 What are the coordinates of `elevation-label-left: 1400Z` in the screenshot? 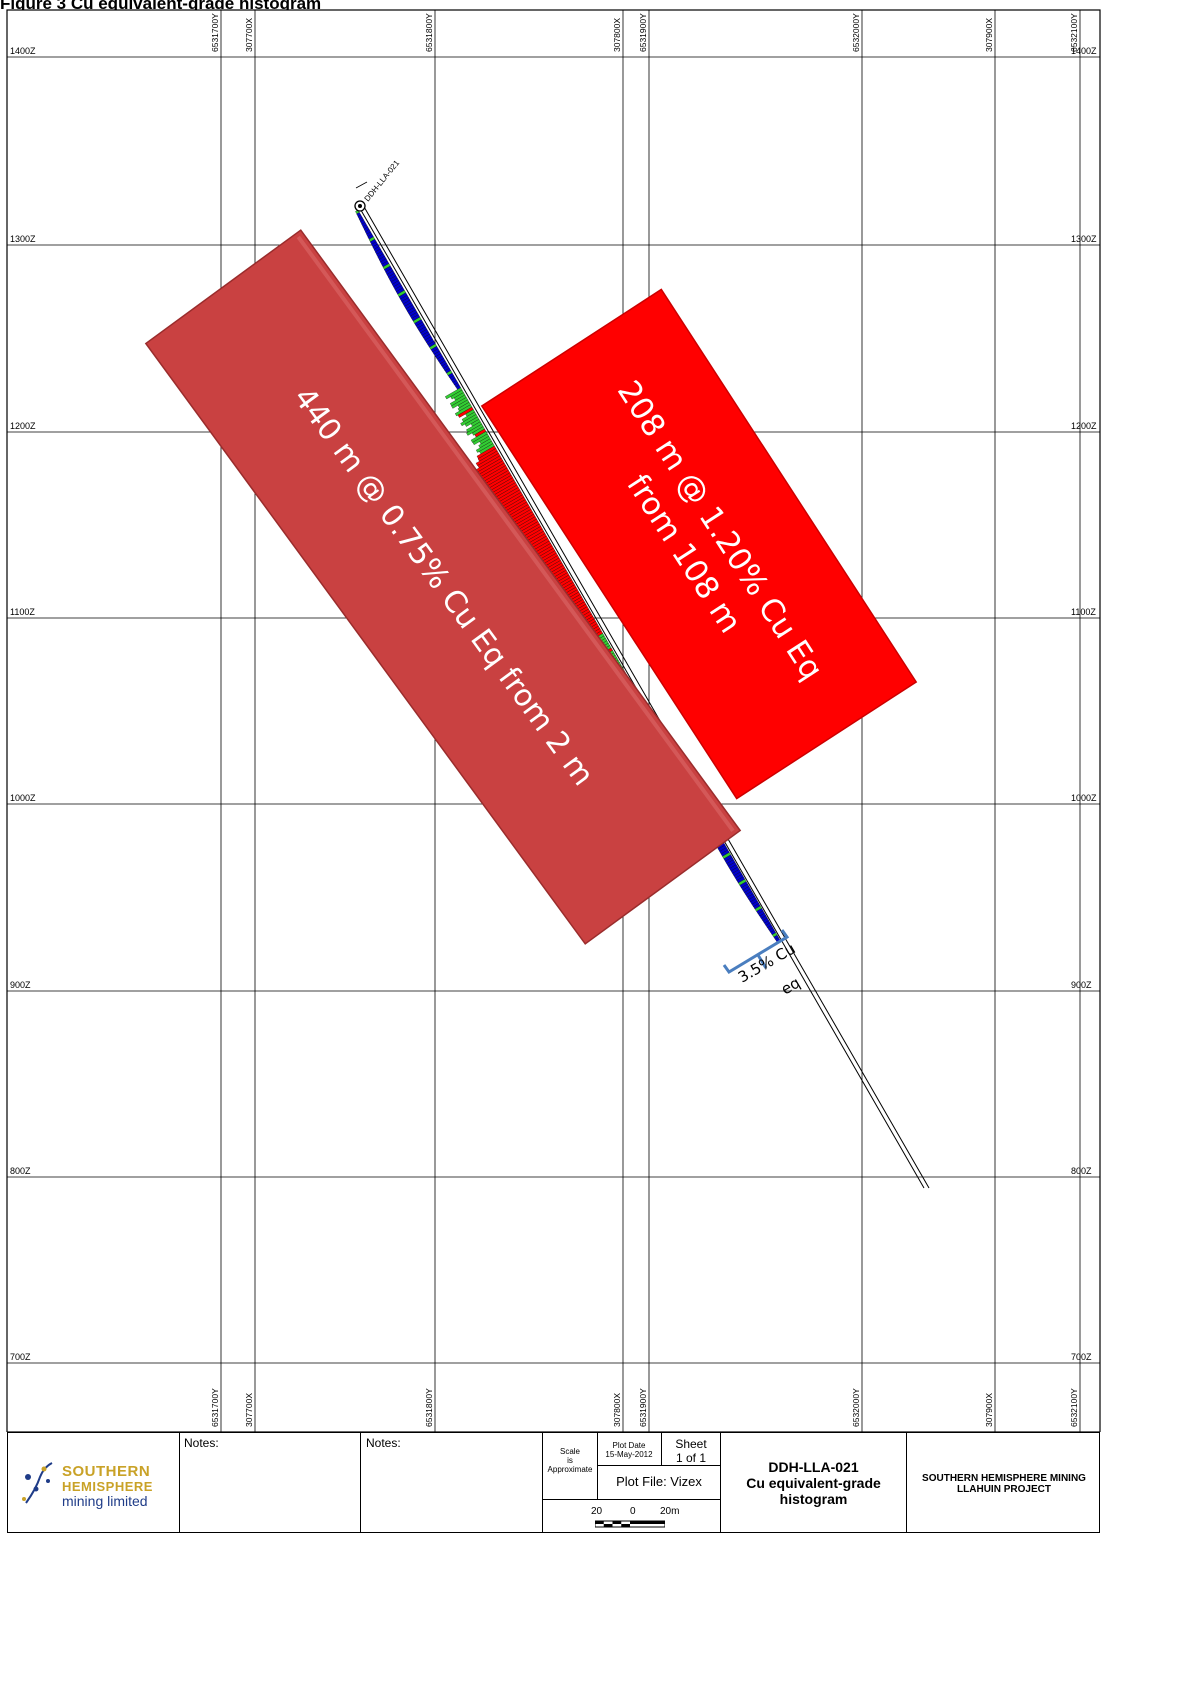 It's located at (23, 51).